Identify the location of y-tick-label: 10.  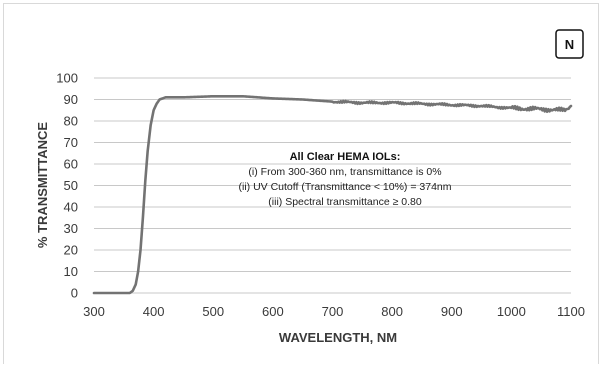
(71, 271).